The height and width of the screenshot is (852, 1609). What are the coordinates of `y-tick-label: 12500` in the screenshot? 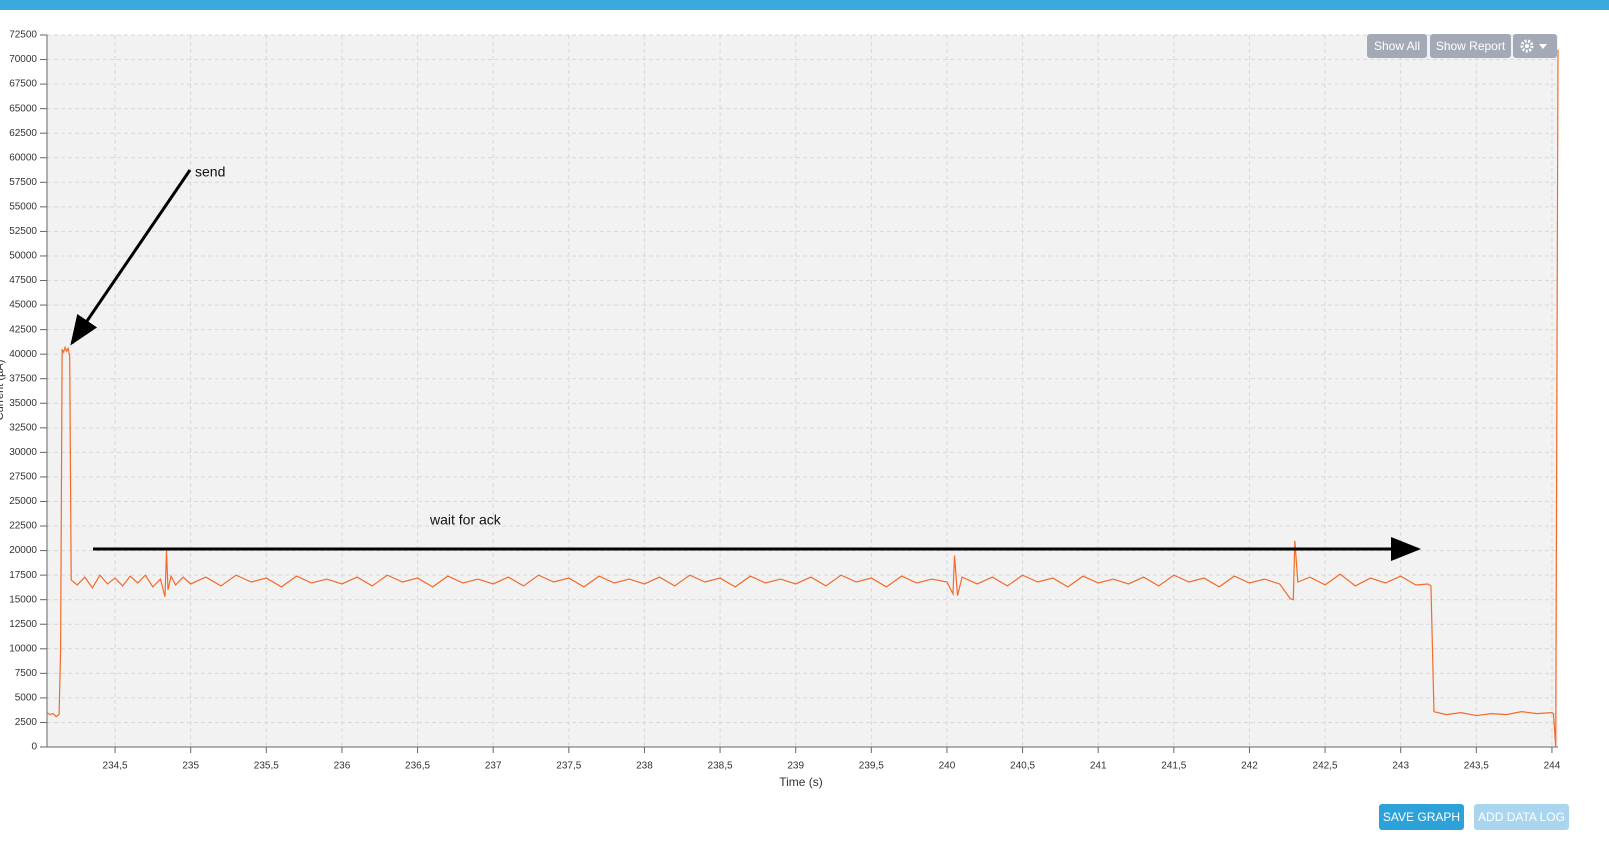 It's located at (23, 624).